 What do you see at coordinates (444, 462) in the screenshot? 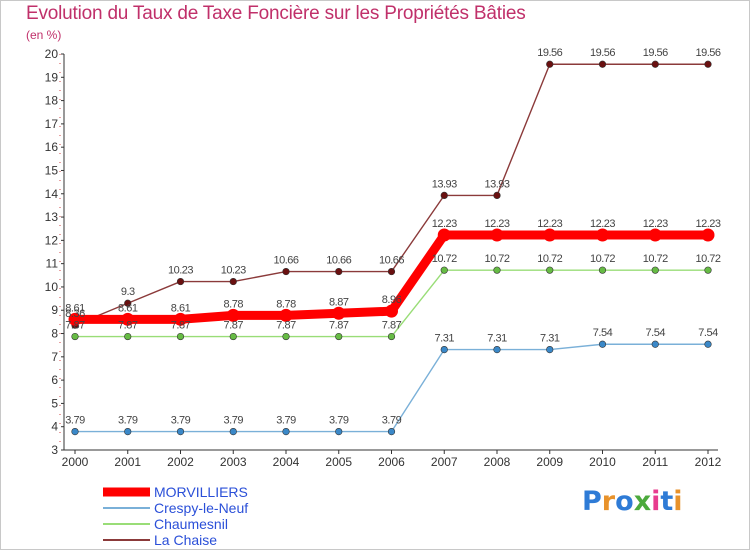
I see `x-tick-label: 2007` at bounding box center [444, 462].